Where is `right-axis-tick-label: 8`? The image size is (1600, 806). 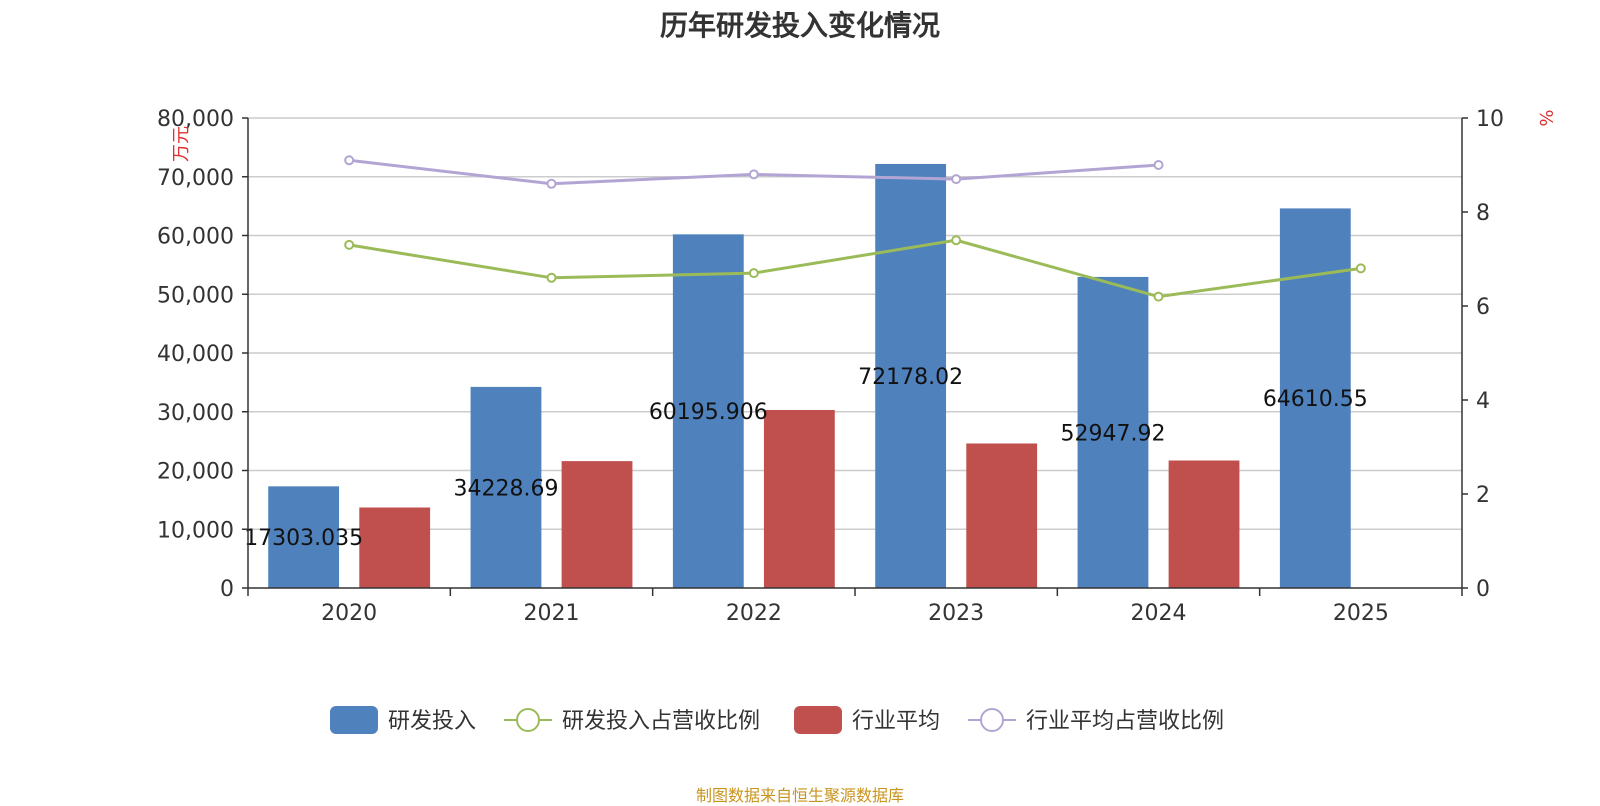
right-axis-tick-label: 8 is located at coordinates (1483, 213).